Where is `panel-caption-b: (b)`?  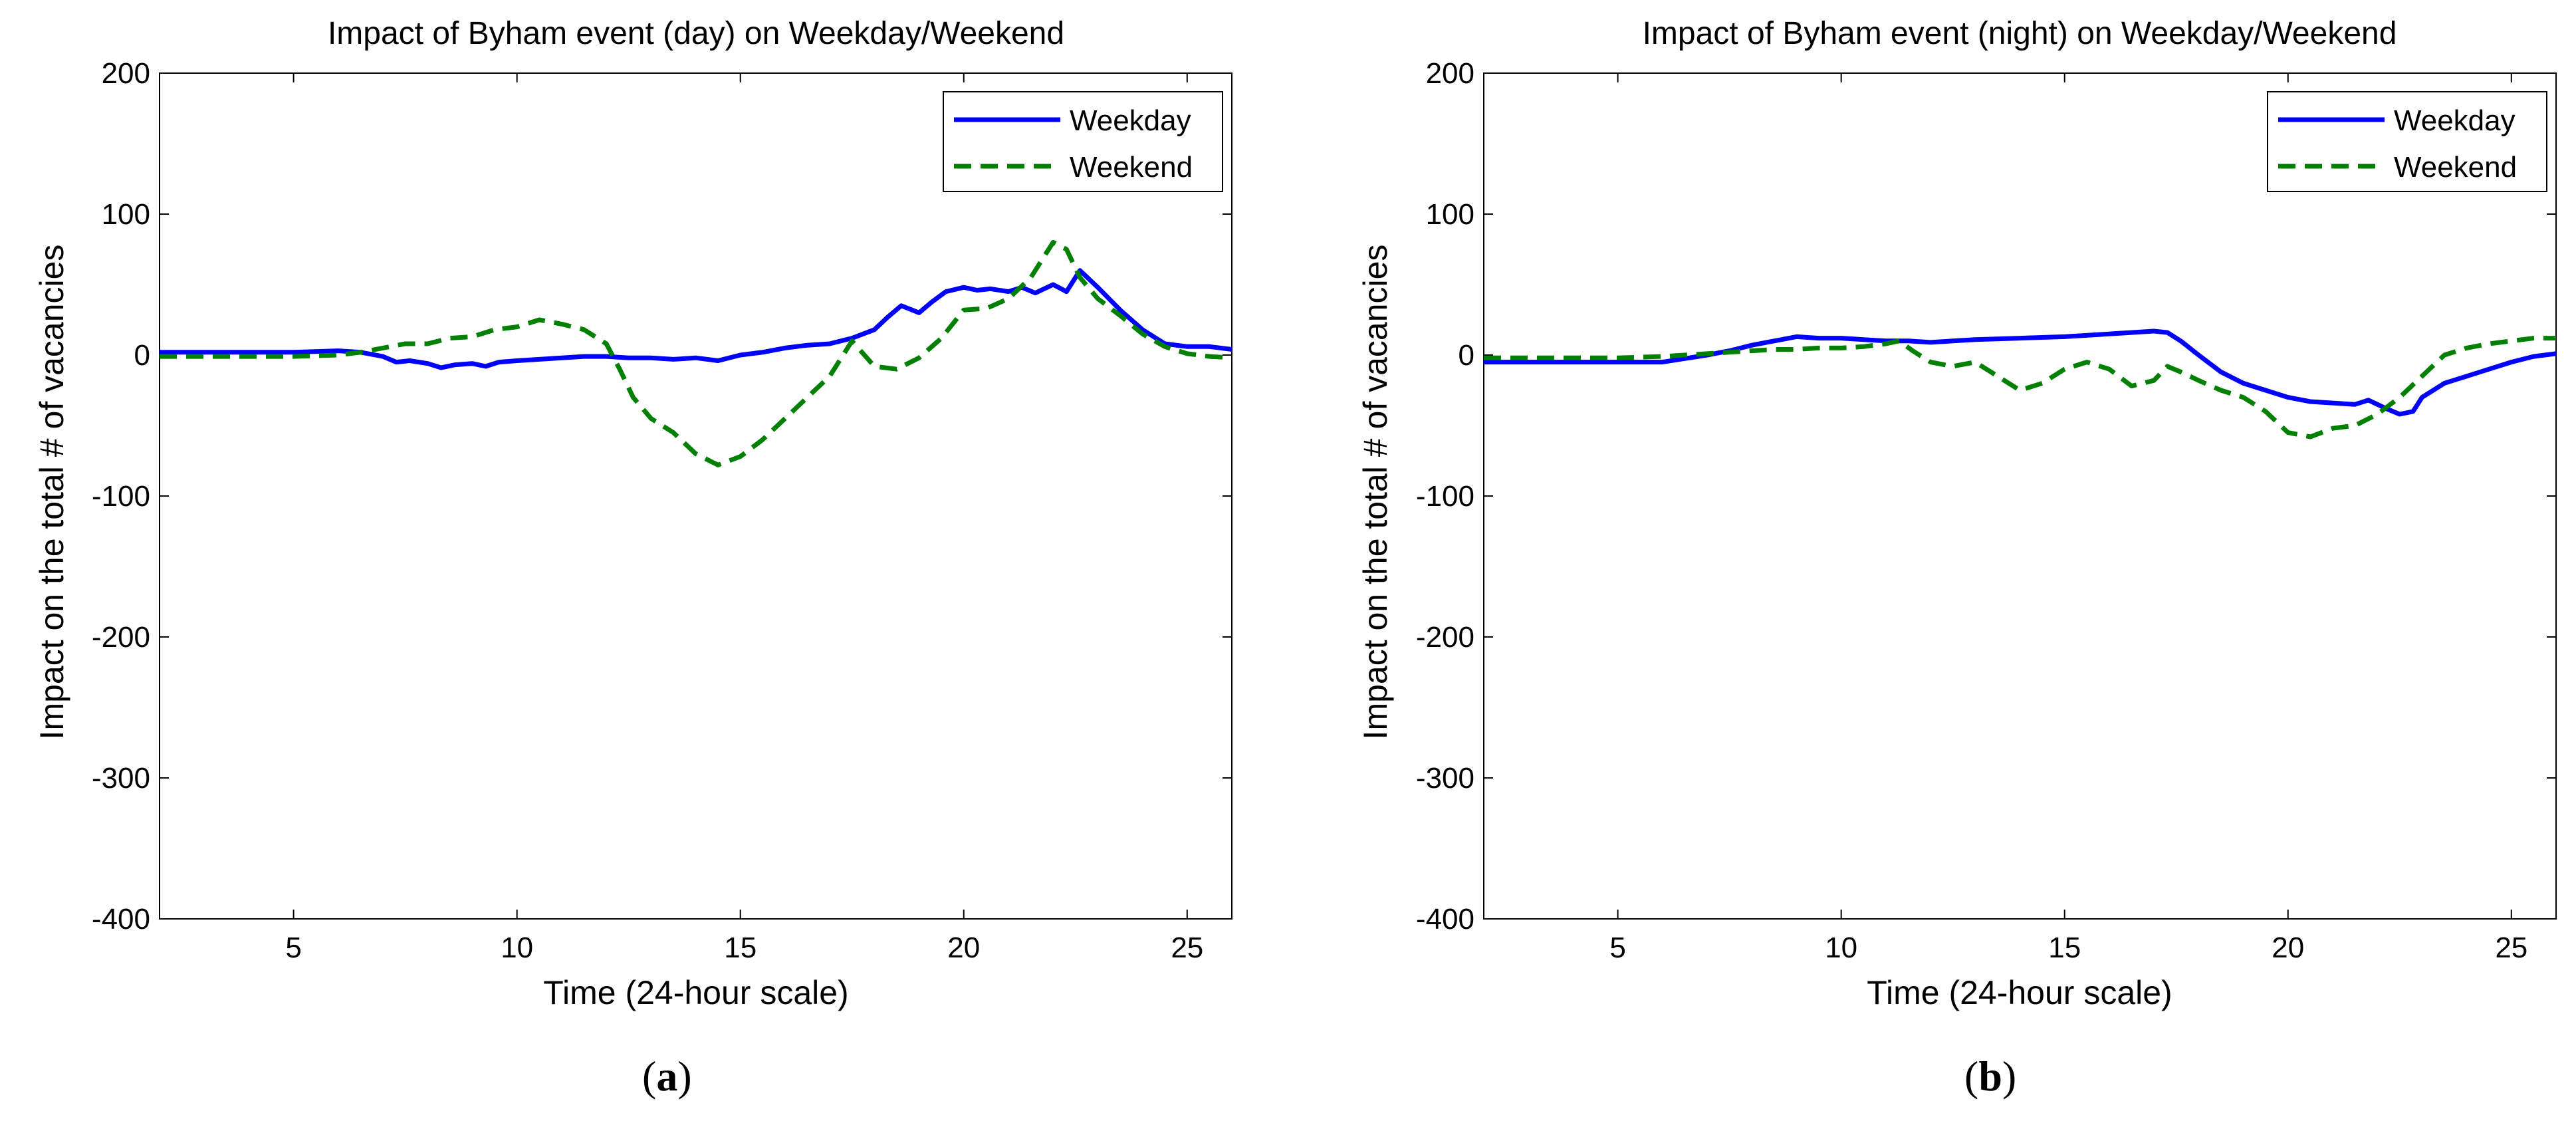
panel-caption-b: (b) is located at coordinates (1990, 1076).